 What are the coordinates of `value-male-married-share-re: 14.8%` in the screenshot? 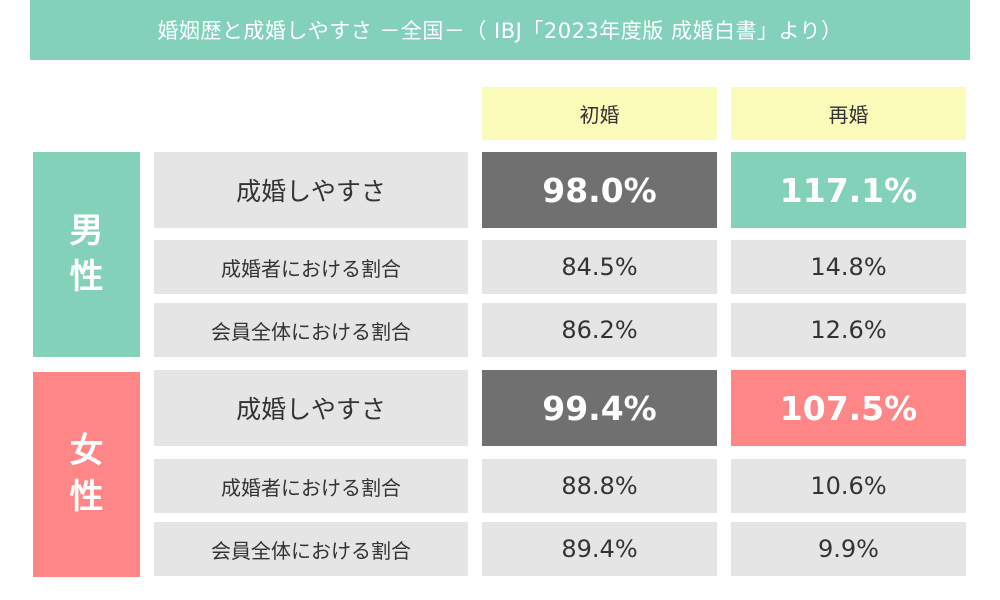 It's located at (848, 267).